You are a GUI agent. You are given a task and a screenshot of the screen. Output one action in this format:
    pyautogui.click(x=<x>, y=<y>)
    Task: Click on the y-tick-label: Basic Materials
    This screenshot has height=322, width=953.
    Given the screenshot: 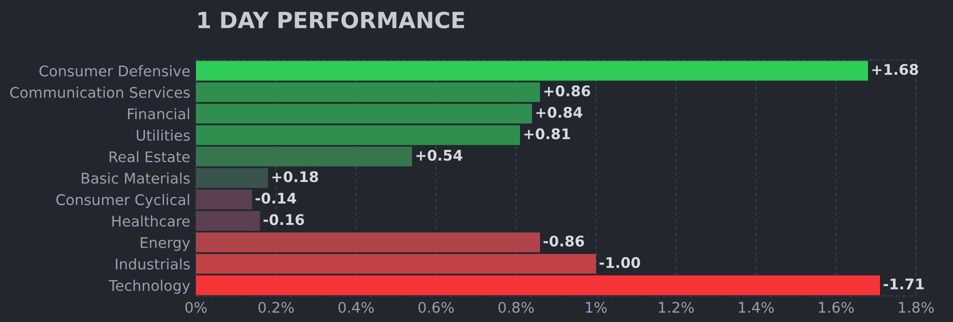 What is the action you would take?
    pyautogui.click(x=136, y=178)
    